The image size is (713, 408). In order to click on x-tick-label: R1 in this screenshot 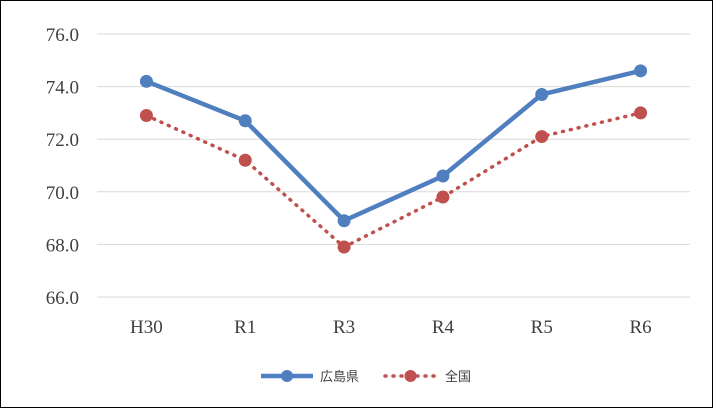, I will do `click(245, 327)`.